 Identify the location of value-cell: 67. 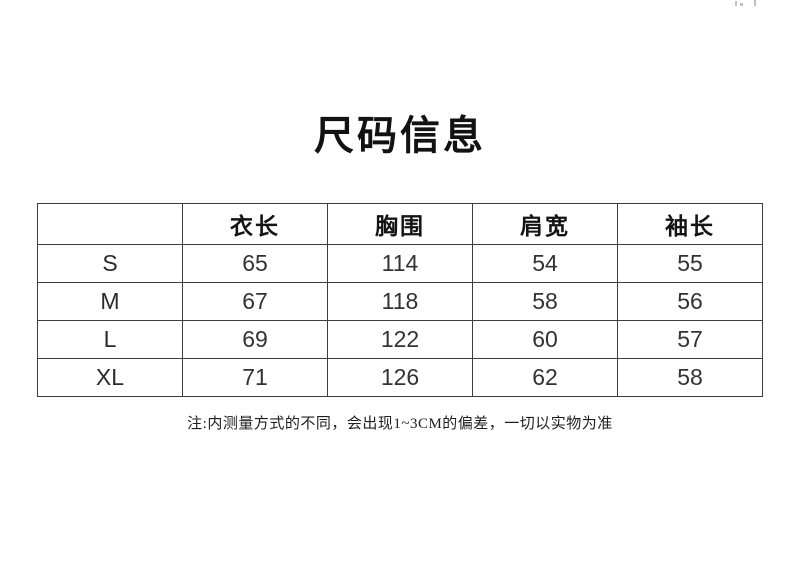
(255, 301).